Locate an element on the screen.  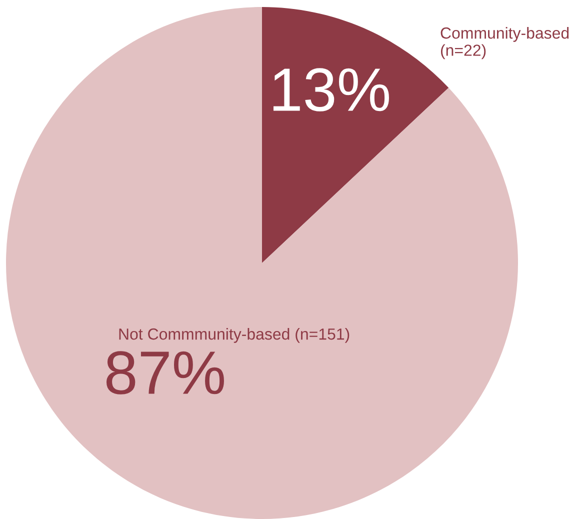
slice-label: Not Commmunity-based (n=151) is located at coordinates (234, 335).